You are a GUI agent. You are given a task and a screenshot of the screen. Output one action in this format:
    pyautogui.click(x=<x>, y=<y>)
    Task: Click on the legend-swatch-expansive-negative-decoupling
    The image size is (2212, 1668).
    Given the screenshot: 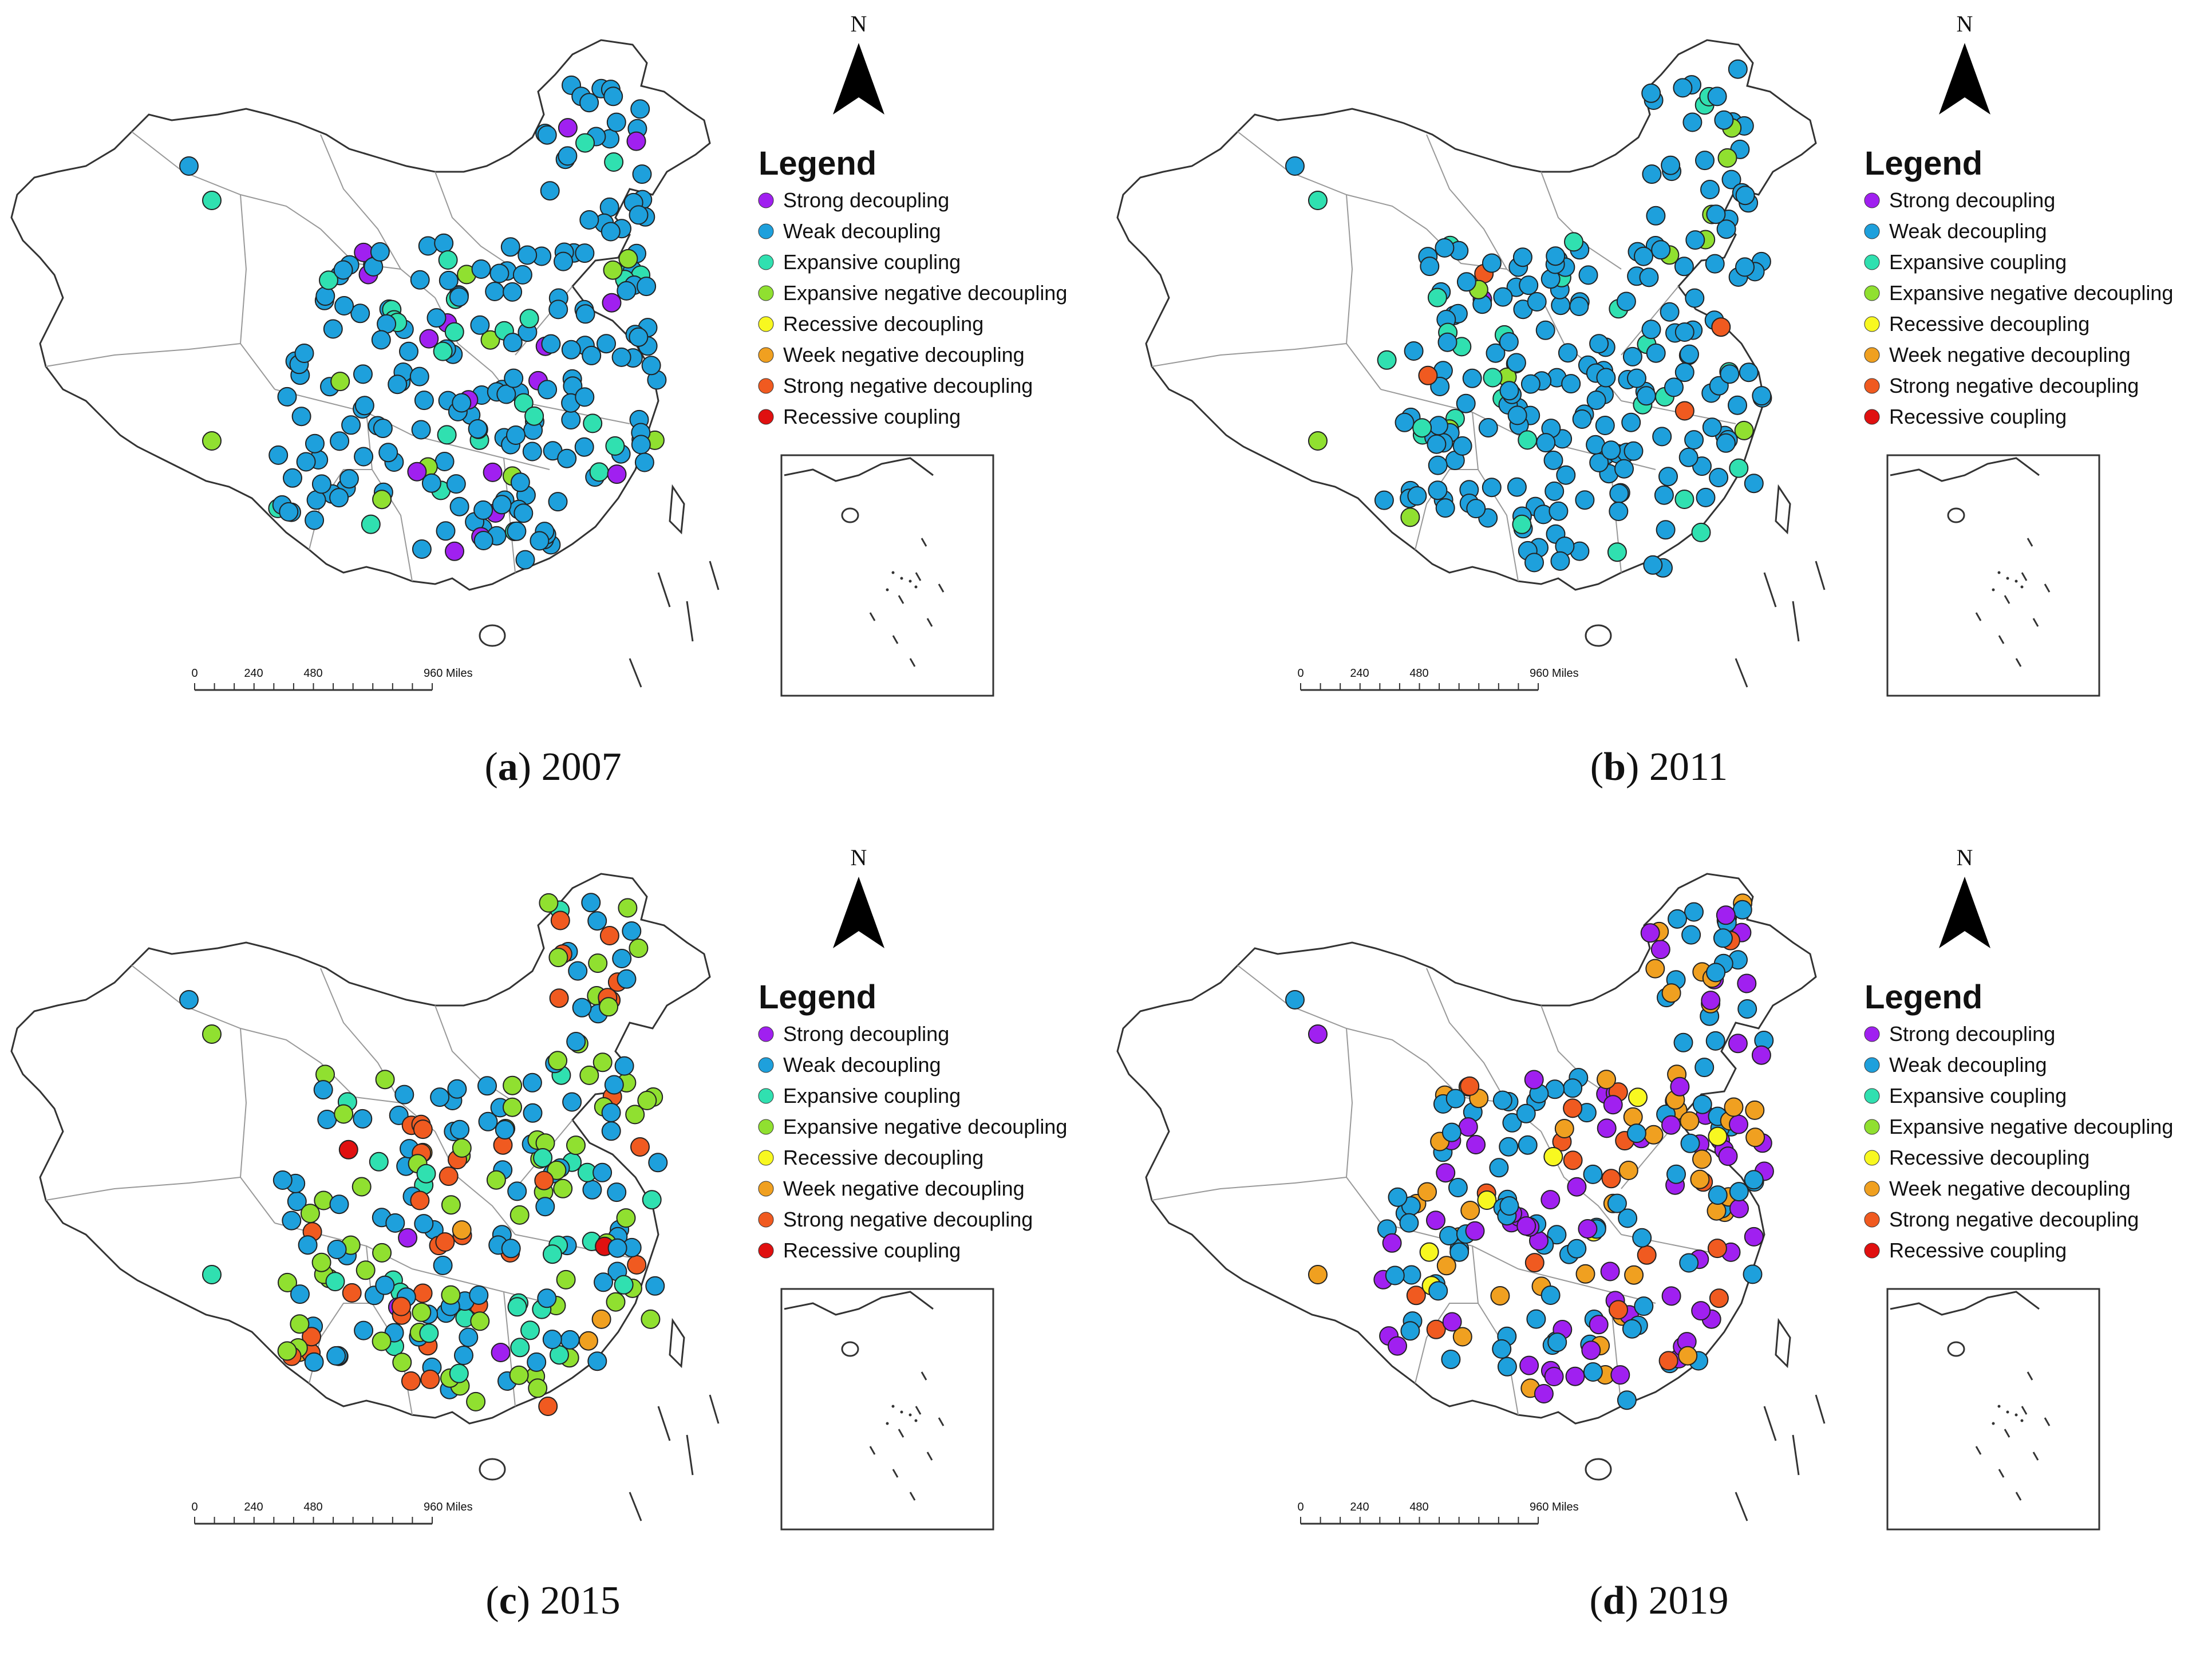 What is the action you would take?
    pyautogui.click(x=766, y=1127)
    